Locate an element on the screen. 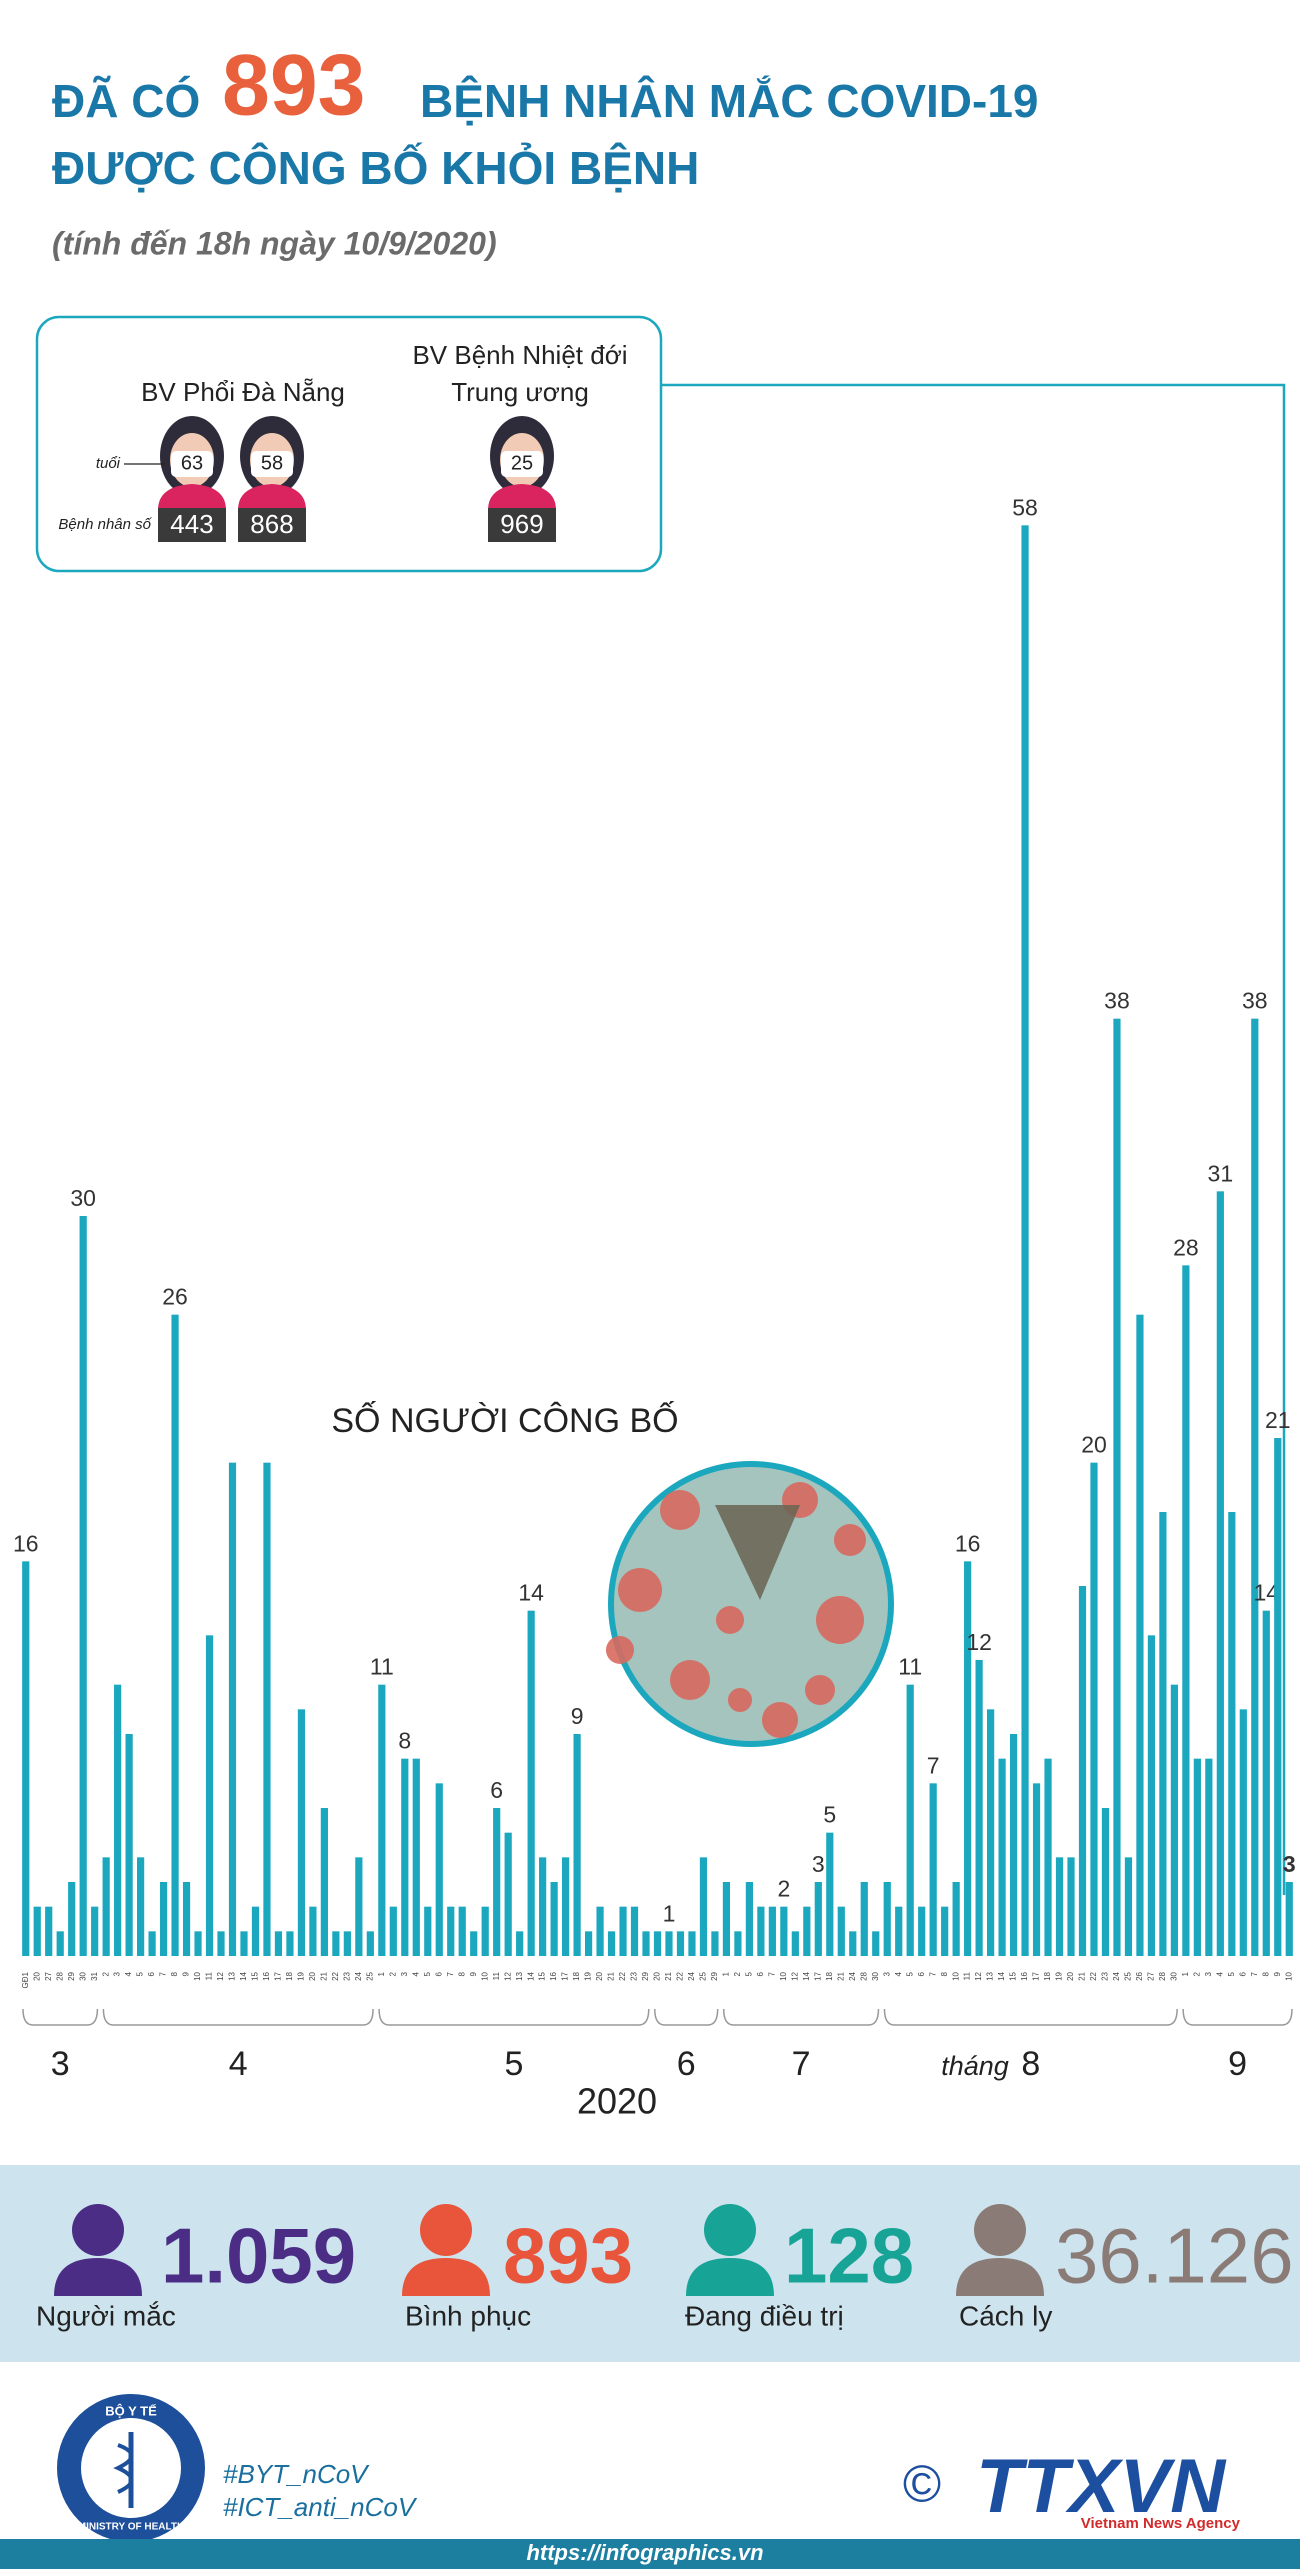 This screenshot has height=2569, width=1300. day-label: 17 is located at coordinates (278, 1975).